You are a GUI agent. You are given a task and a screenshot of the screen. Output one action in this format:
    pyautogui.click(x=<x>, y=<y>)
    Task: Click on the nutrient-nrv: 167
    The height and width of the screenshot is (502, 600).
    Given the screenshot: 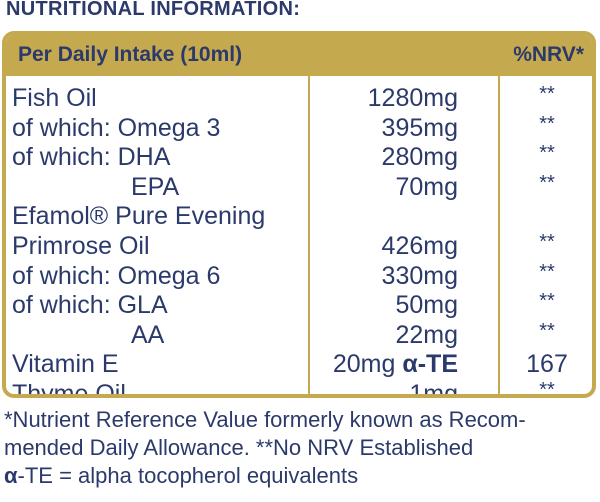 What is the action you would take?
    pyautogui.click(x=547, y=364)
    